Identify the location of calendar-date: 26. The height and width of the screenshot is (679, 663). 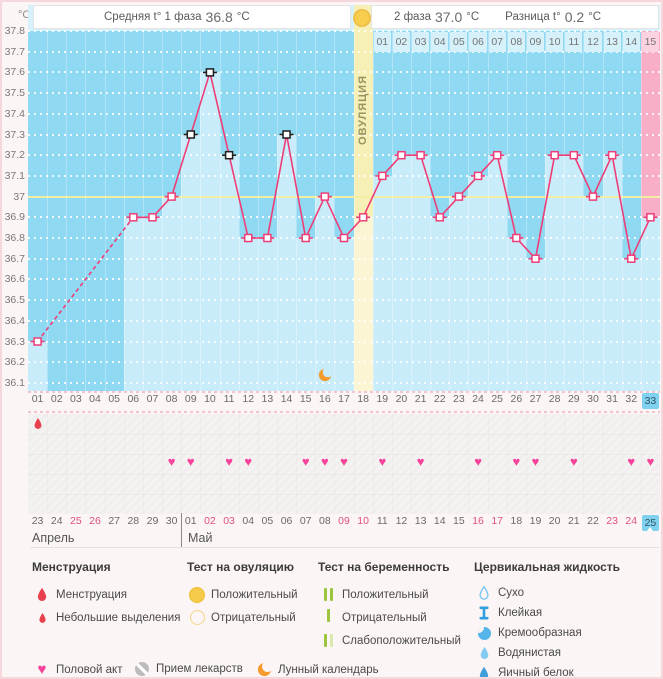
(95, 521).